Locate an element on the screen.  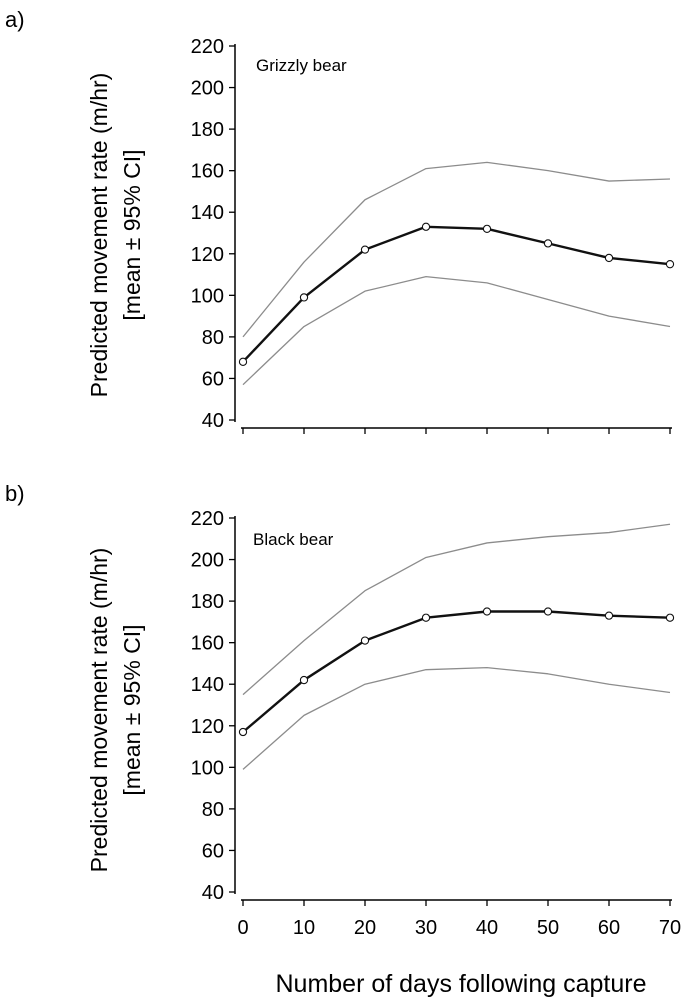
y-tick-label-b-200: 200 is located at coordinates (207, 561).